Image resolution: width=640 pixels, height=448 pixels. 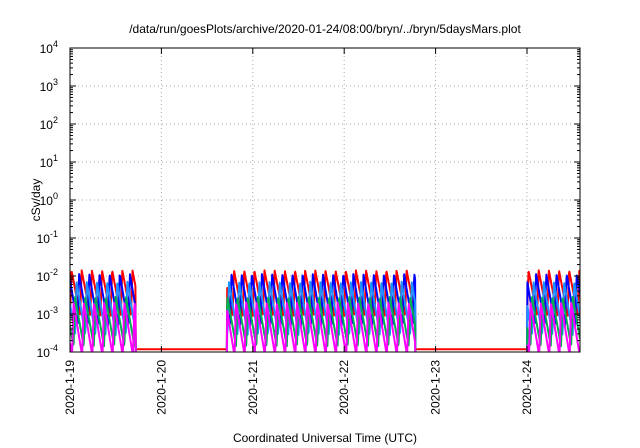 I want to click on y-tick-label: 10⁻⁴, so click(x=47, y=351).